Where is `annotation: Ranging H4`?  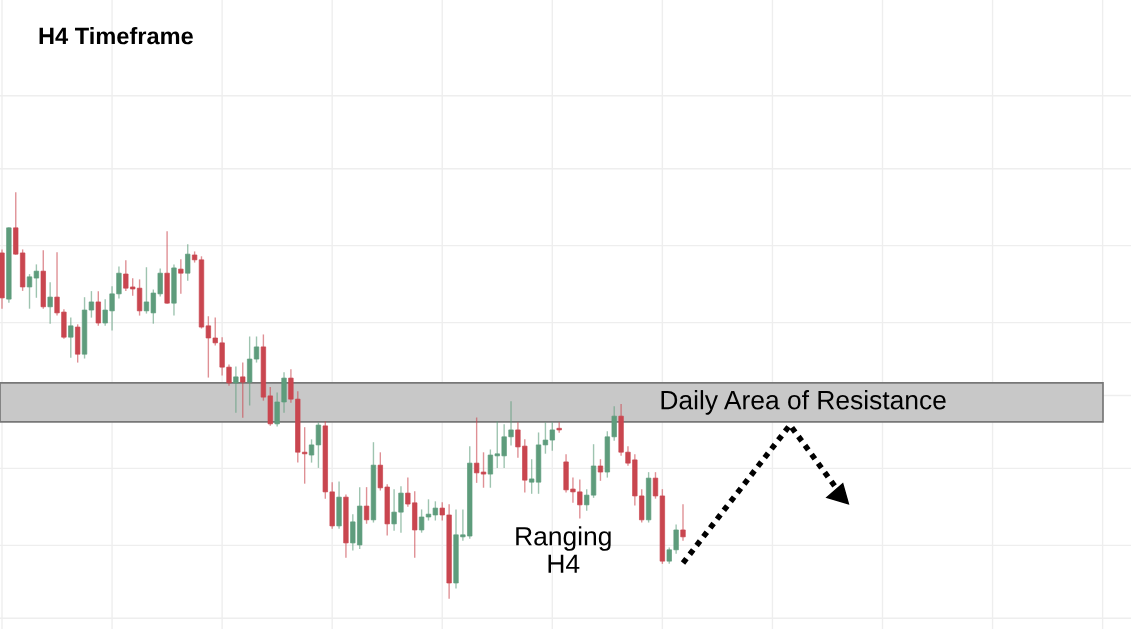
annotation: Ranging H4 is located at coordinates (563, 549).